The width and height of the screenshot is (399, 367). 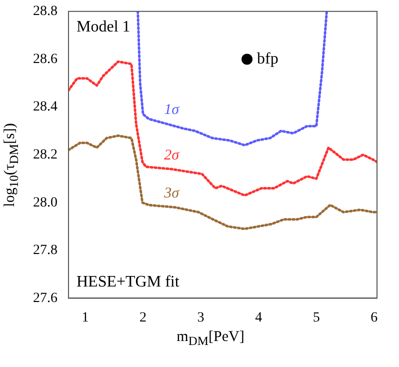 I want to click on y-tick-label: 28.4, so click(x=45, y=107).